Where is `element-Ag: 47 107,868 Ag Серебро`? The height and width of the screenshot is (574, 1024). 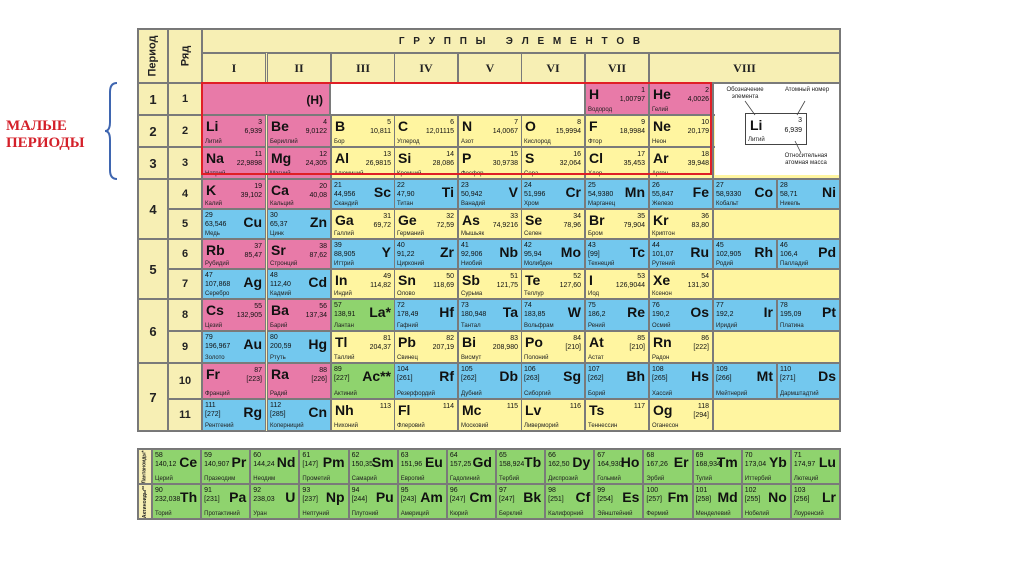
element-Ag: 47 107,868 Ag Серебро is located at coordinates (234, 284).